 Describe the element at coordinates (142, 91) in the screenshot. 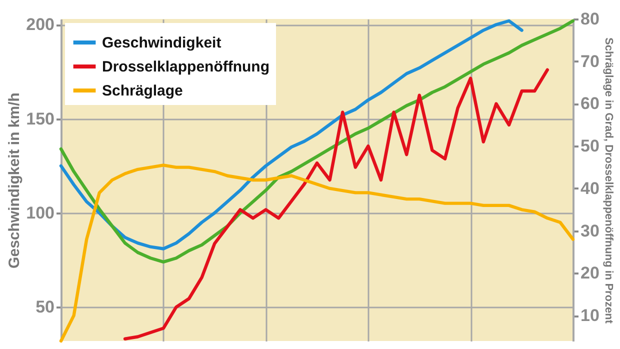

I see `legend-label: Schräglage` at that location.